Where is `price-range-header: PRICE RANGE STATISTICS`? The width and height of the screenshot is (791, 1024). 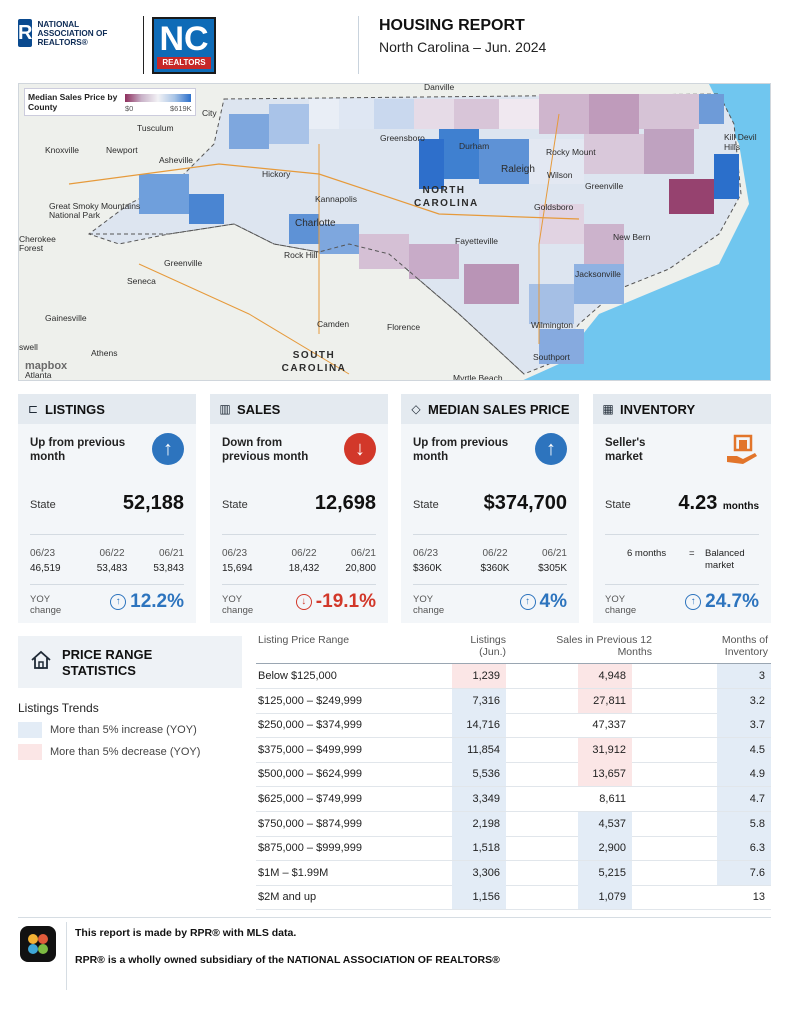 price-range-header: PRICE RANGE STATISTICS is located at coordinates (130, 662).